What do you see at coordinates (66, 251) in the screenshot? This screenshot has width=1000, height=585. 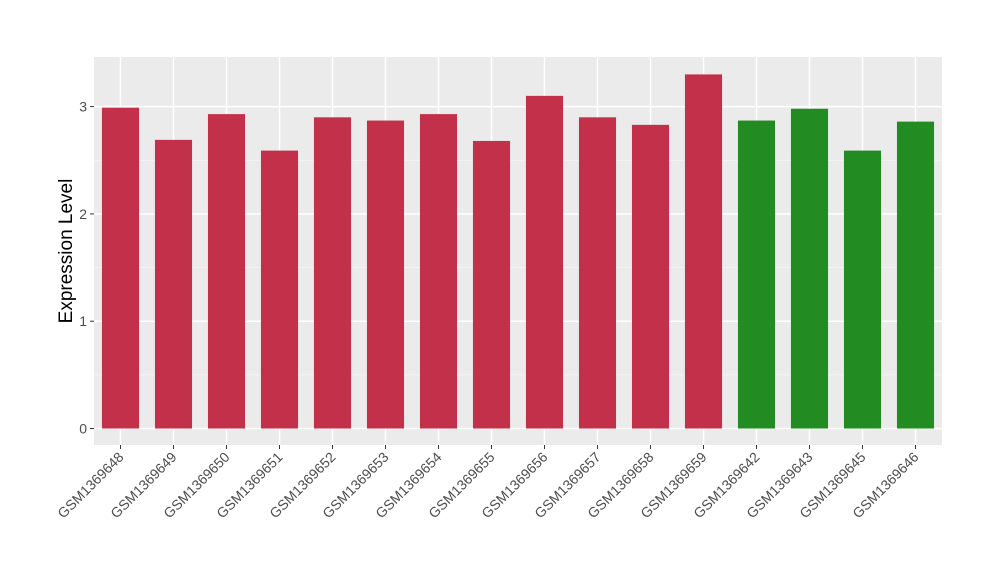 I see `y-axis-label: Expression Level` at bounding box center [66, 251].